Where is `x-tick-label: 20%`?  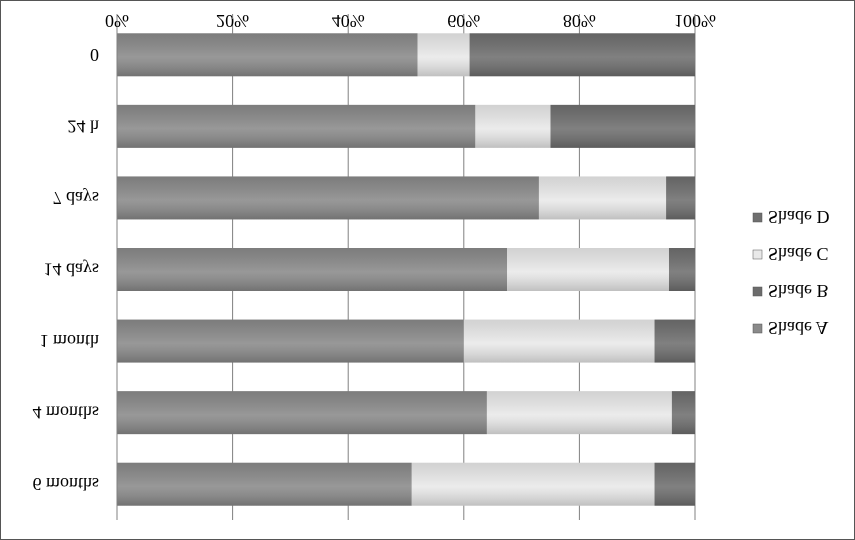
x-tick-label: 20% is located at coordinates (232, 21).